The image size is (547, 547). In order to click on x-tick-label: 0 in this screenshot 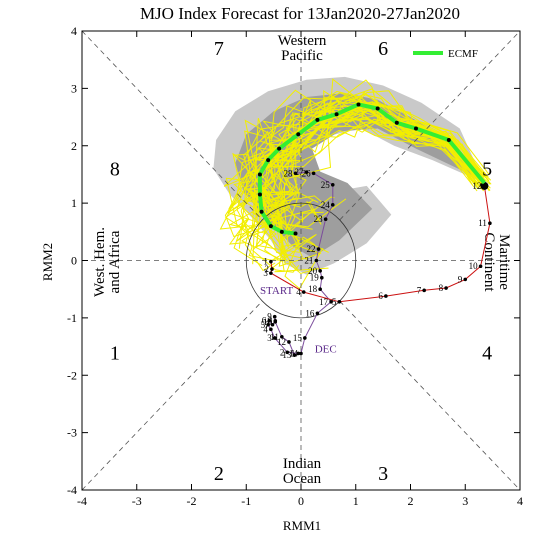, I will do `click(301, 501)`.